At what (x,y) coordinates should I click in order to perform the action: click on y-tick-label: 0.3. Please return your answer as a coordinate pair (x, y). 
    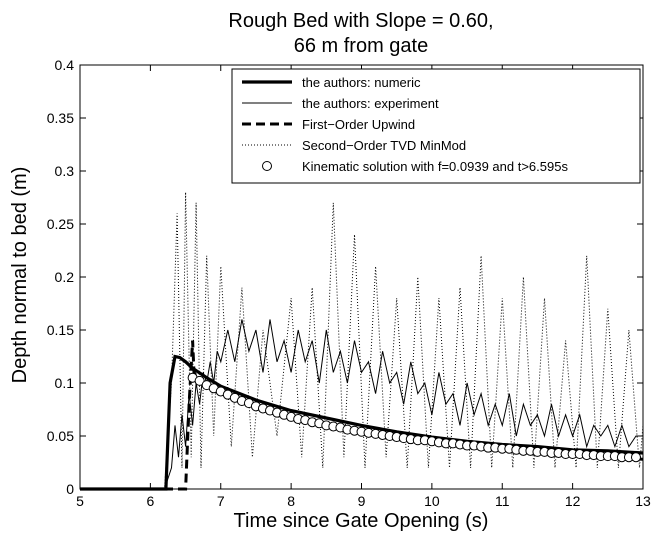
    Looking at the image, I should click on (65, 171).